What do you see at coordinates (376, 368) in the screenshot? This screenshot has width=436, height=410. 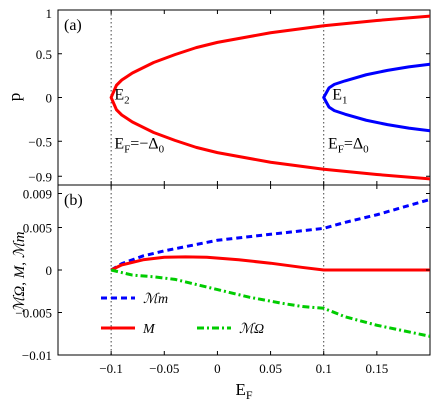 I see `x-tick-label-5: 0.15` at bounding box center [376, 368].